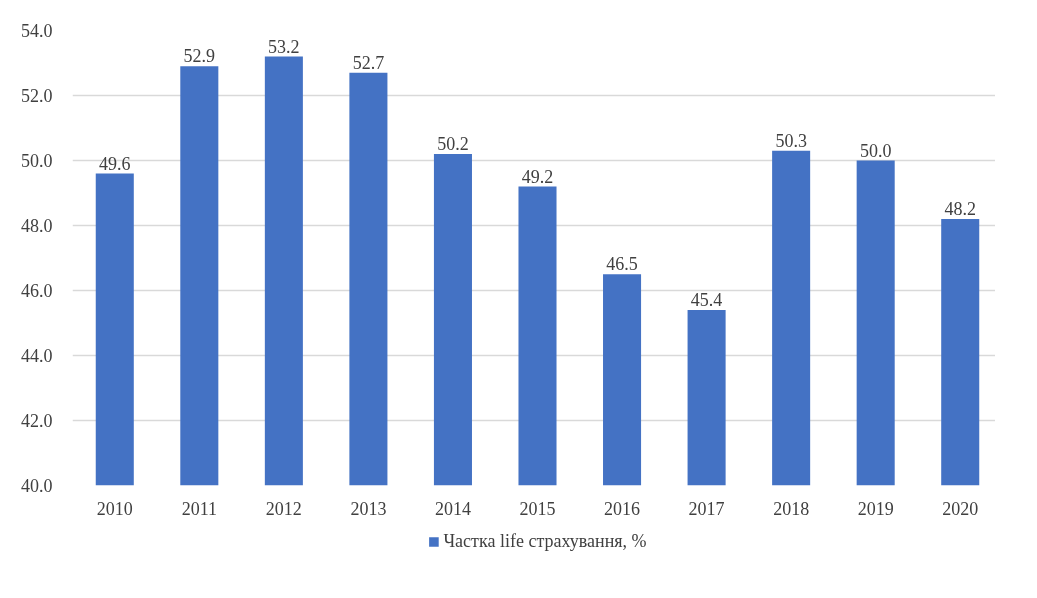 The width and height of the screenshot is (1037, 598). I want to click on x-tick-label: 2013, so click(368, 508).